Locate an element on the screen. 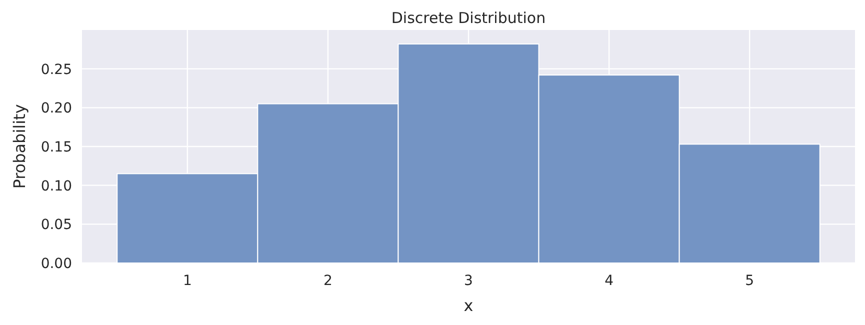  y-tick-label: 0.00 is located at coordinates (56, 264).